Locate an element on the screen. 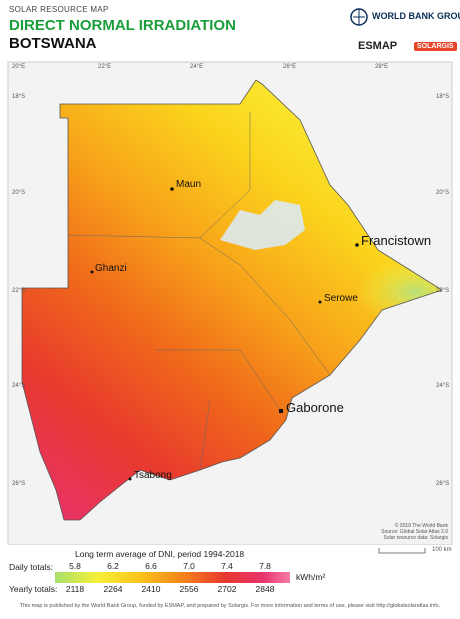 The image size is (460, 619). city-label: Serowe is located at coordinates (341, 298).